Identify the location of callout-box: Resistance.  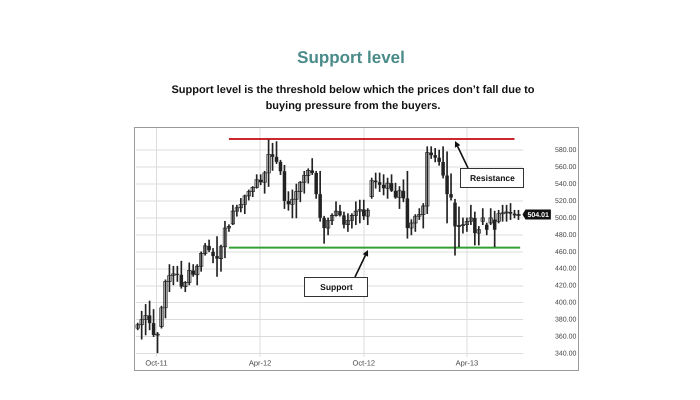
(492, 178).